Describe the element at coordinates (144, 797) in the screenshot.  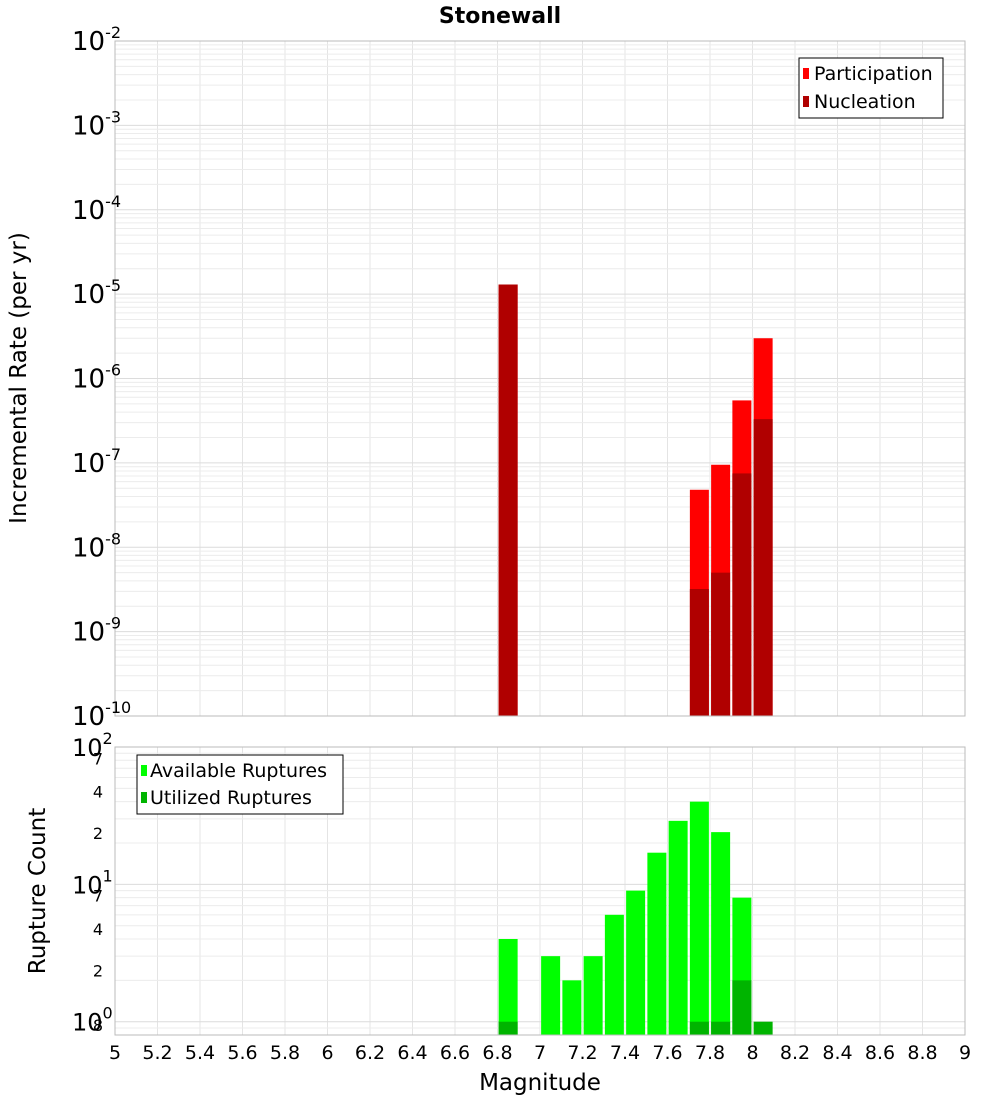
I see `legend-swatch-utilized` at that location.